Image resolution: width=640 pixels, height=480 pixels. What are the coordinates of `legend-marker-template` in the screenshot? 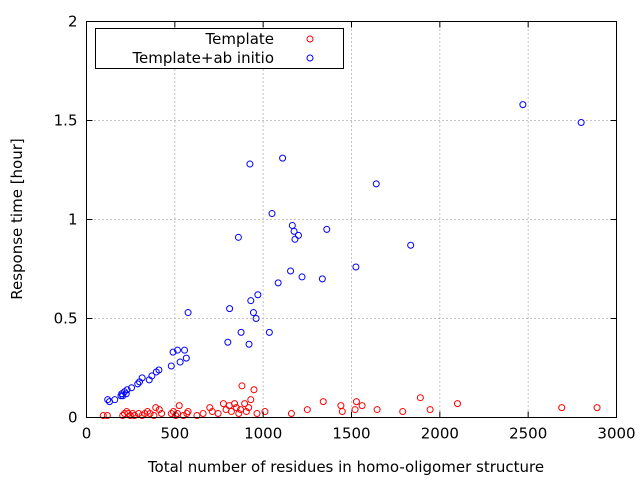 It's located at (310, 39).